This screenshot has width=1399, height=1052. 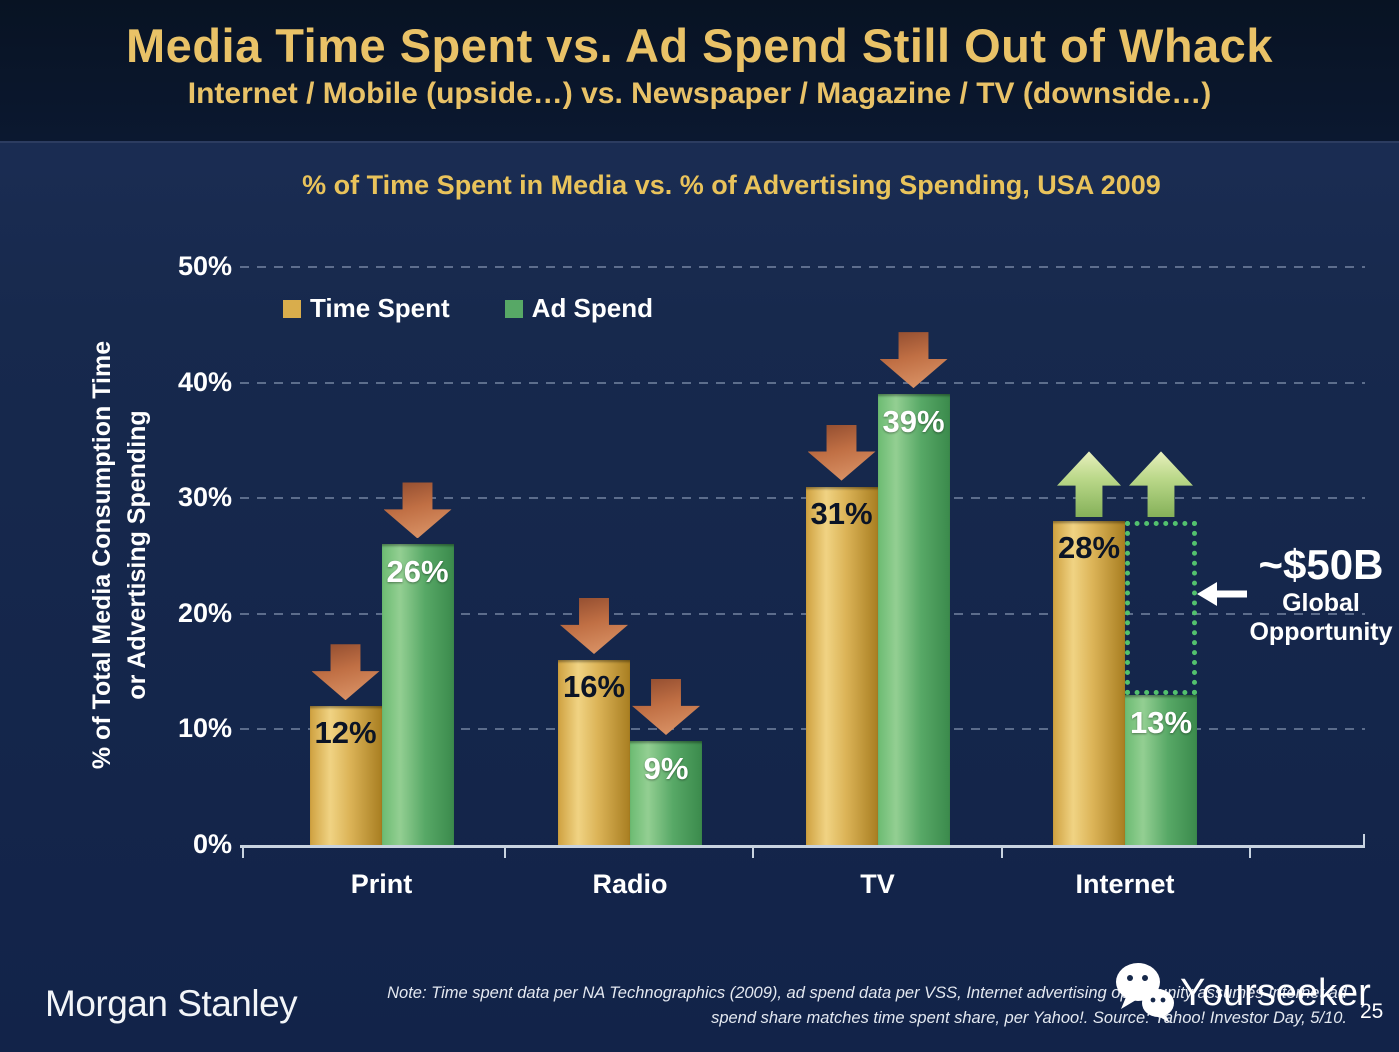 What do you see at coordinates (1145, 993) in the screenshot?
I see `wechat-icon` at bounding box center [1145, 993].